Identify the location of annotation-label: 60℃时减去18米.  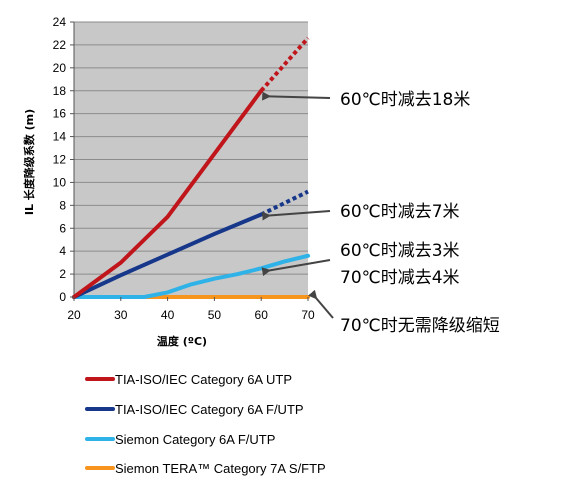
(405, 100).